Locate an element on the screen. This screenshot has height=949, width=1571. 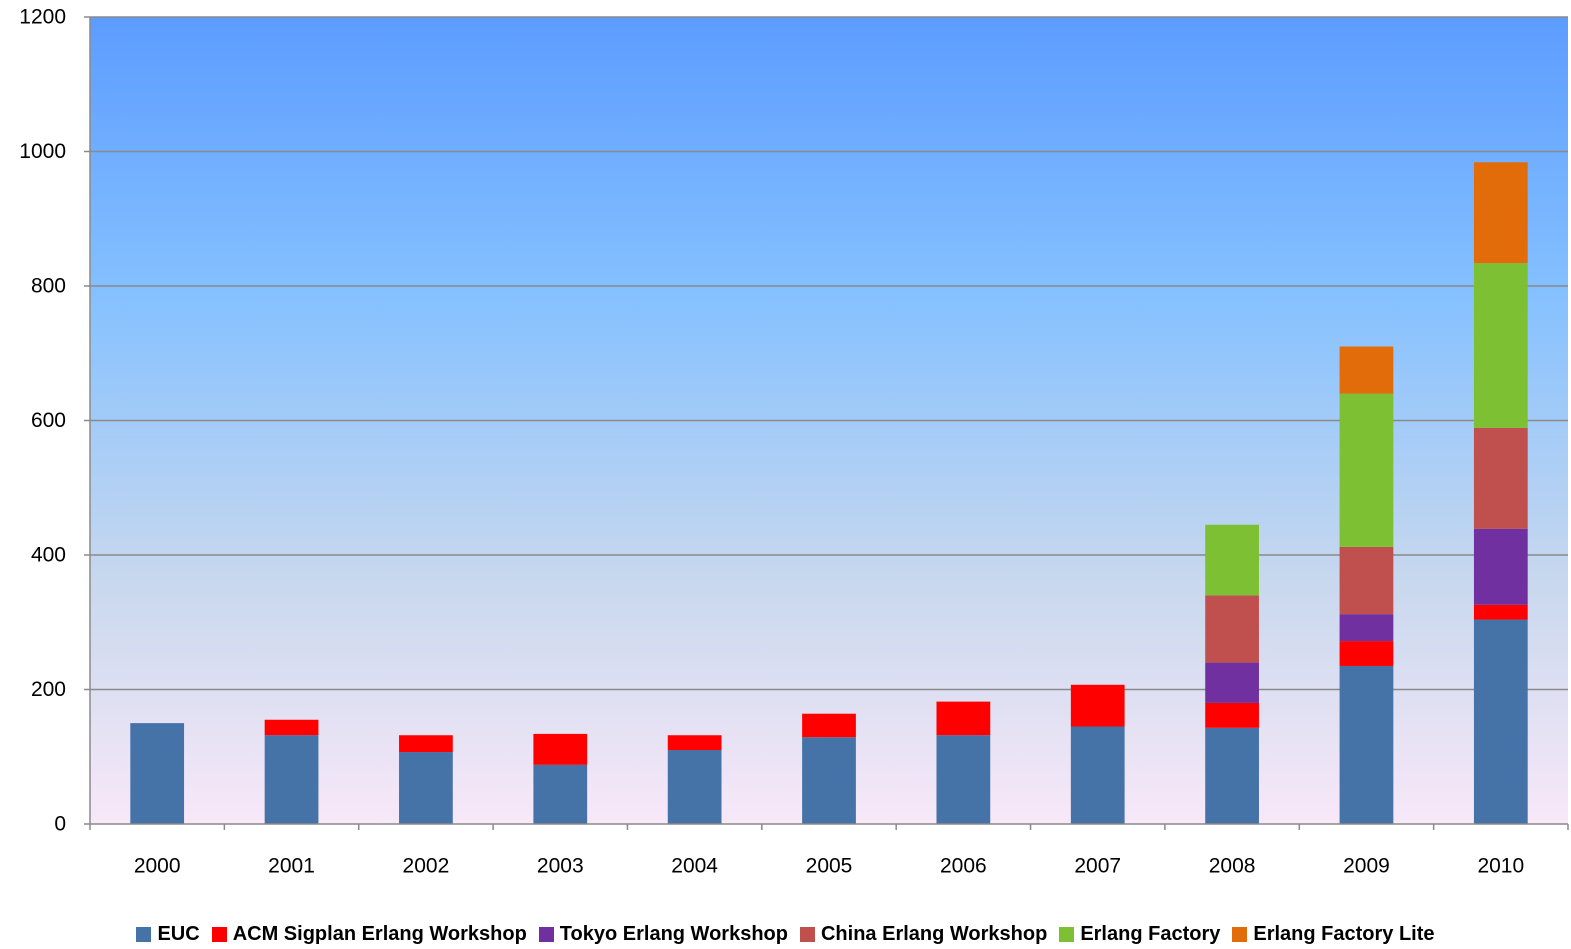
bar-segment-euc-2007 is located at coordinates (1097, 775).